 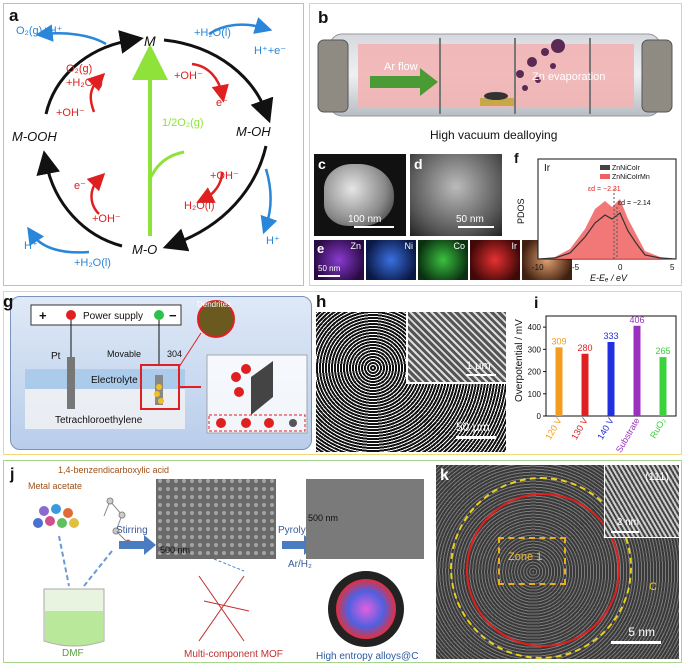 I want to click on svg-text: DMF, so click(x=73, y=653).